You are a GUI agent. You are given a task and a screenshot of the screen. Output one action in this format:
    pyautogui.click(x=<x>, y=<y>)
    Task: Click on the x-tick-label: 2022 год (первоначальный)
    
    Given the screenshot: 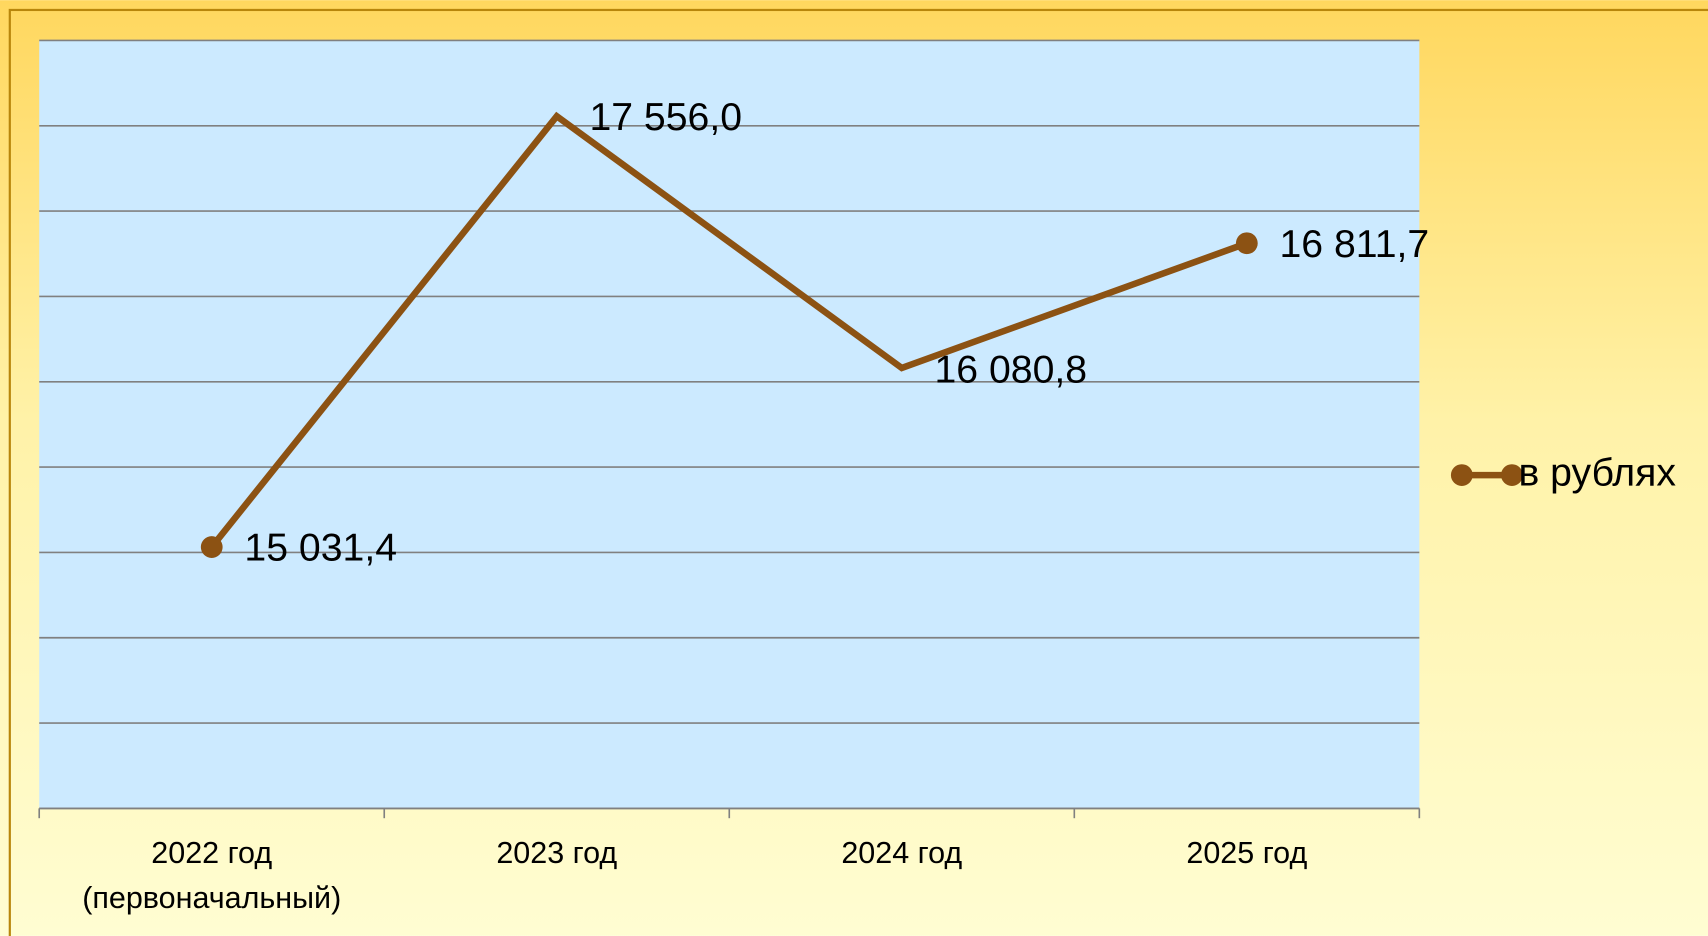 What is the action you would take?
    pyautogui.click(x=211, y=875)
    